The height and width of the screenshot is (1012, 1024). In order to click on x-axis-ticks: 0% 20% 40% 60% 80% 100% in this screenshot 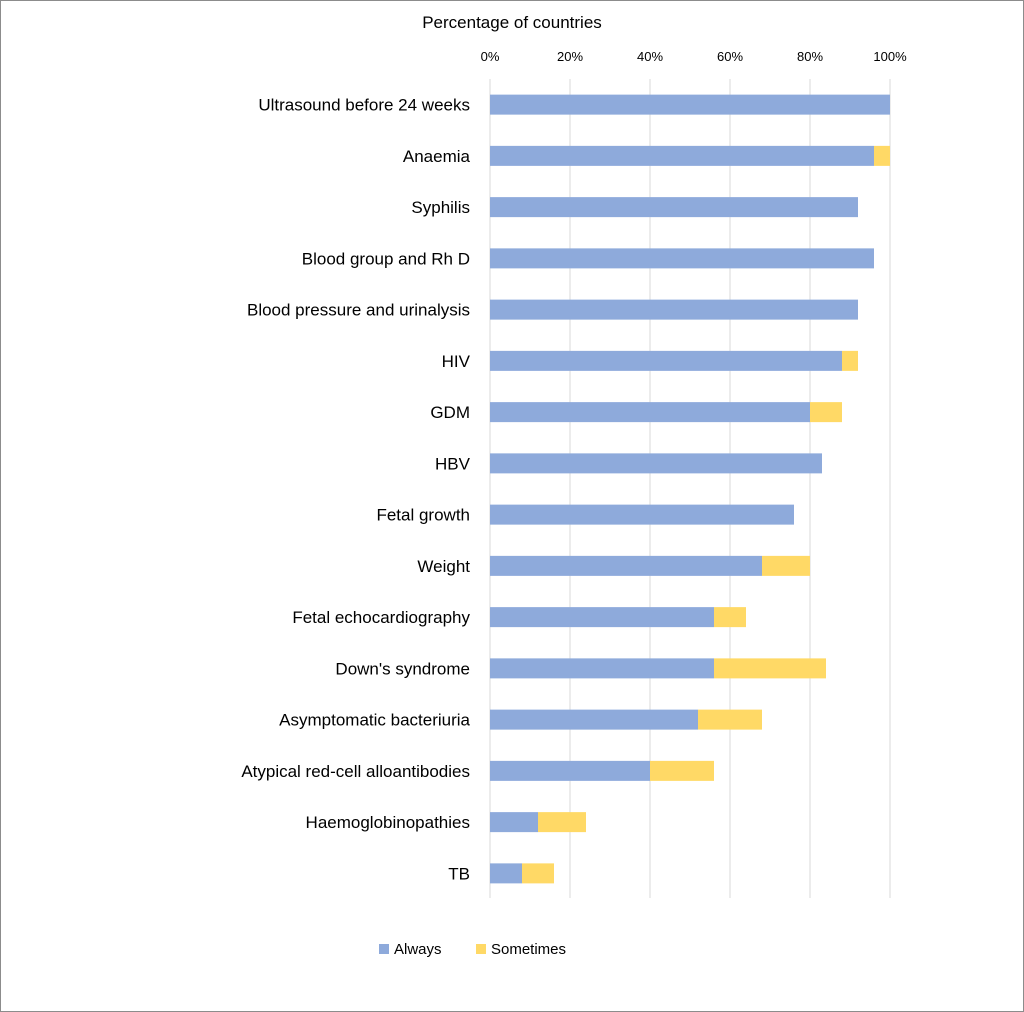, I will do `click(694, 56)`.